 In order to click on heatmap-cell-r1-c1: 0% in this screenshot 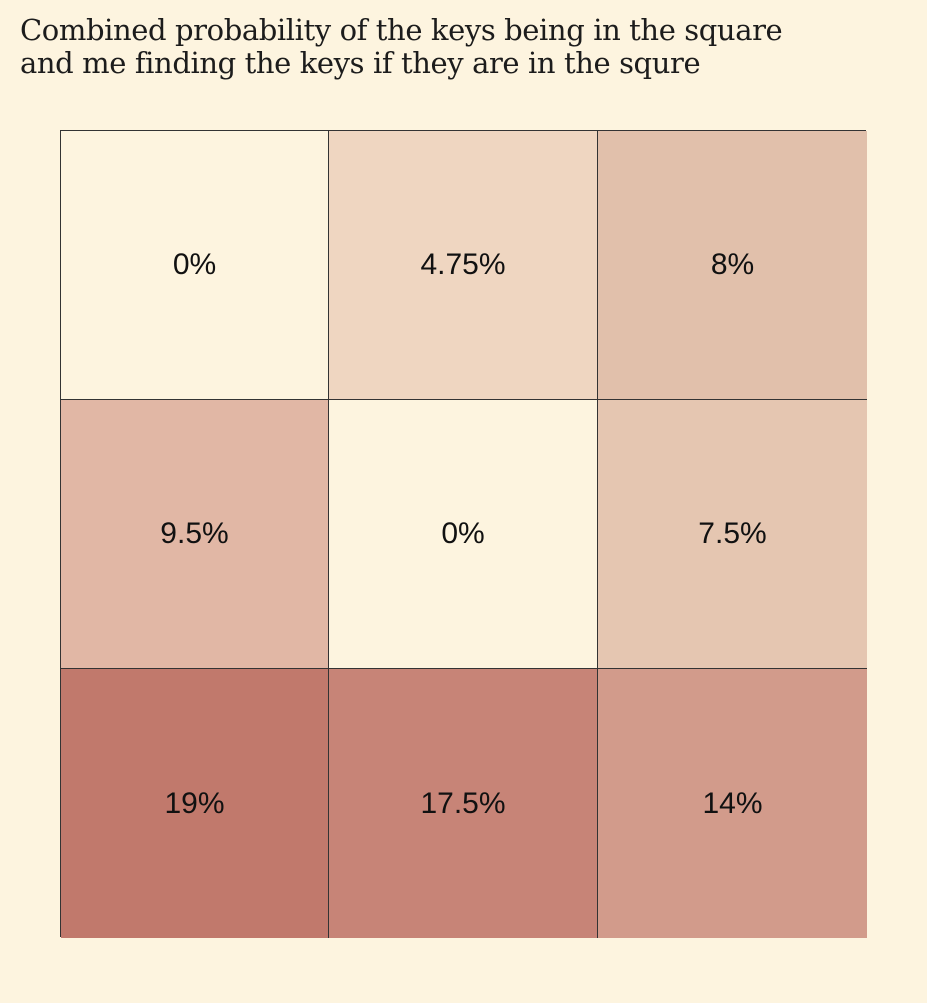, I will do `click(195, 265)`.